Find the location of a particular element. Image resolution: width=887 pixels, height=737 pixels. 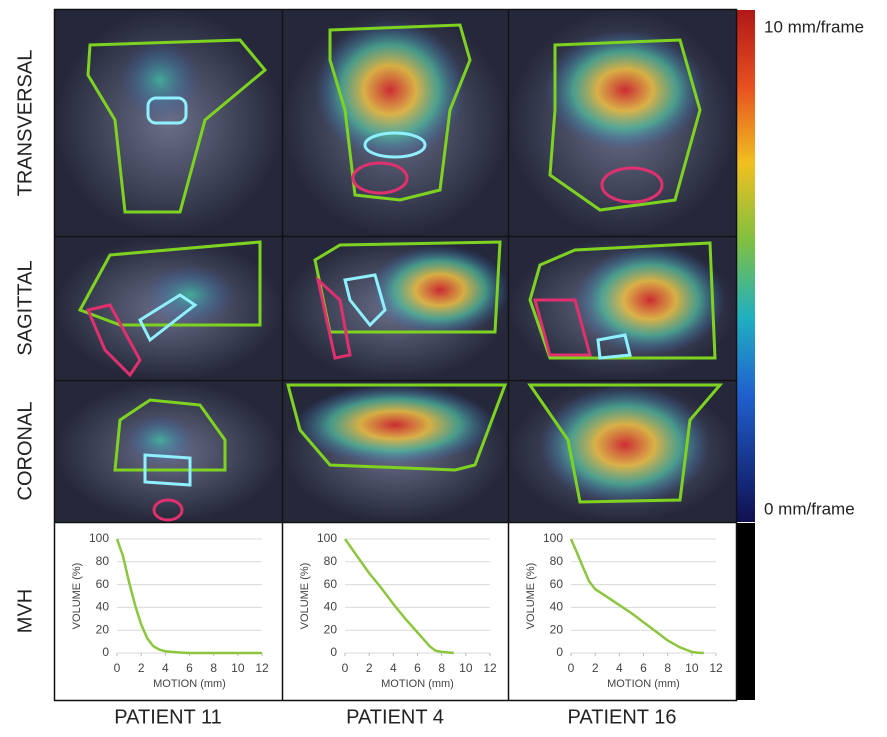

column-label: PATIENT 11 is located at coordinates (167, 717).